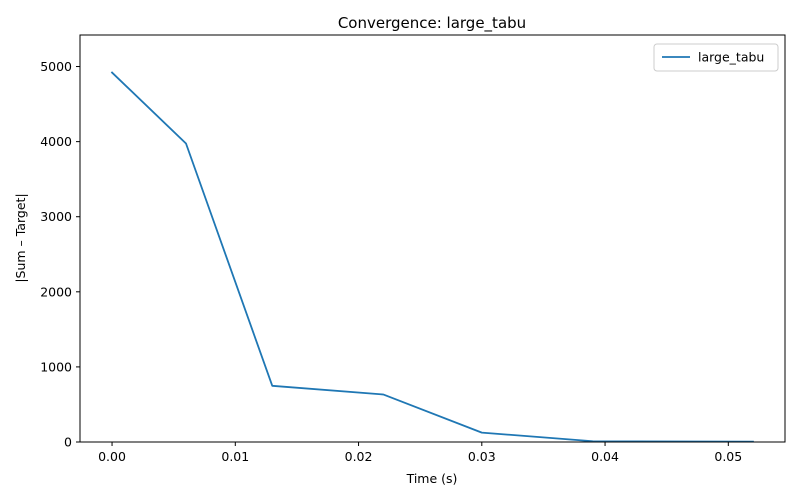 This screenshot has width=800, height=500. What do you see at coordinates (56, 141) in the screenshot?
I see `y-tick-label: 4000` at bounding box center [56, 141].